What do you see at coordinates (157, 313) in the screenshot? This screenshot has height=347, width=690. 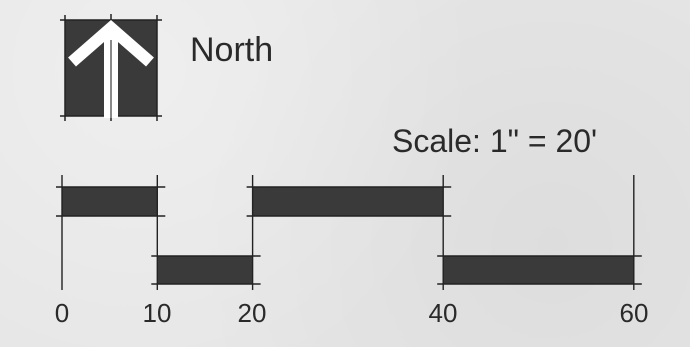 I see `scale-tick-label-10: 10` at bounding box center [157, 313].